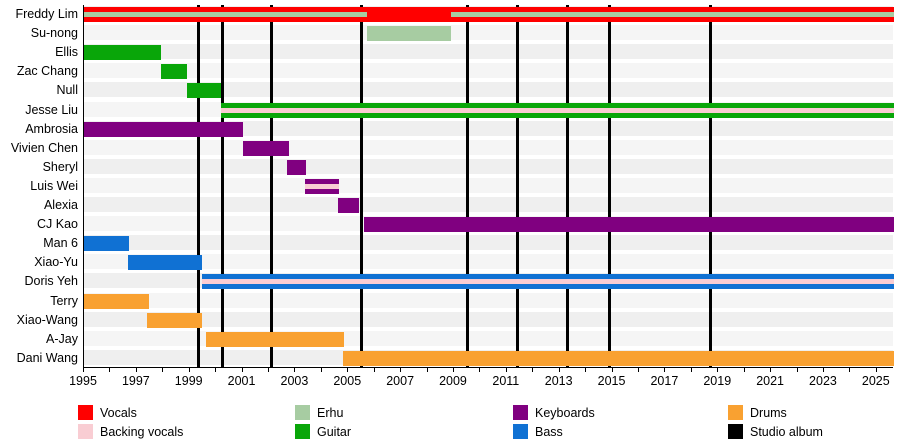 The image size is (900, 445). What do you see at coordinates (453, 381) in the screenshot?
I see `year-tick-label: 2009` at bounding box center [453, 381].